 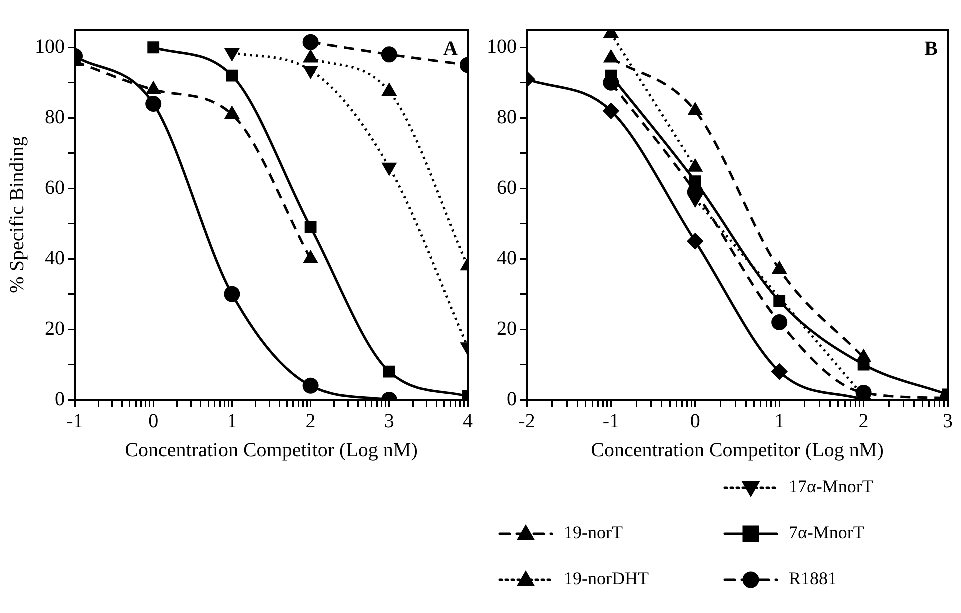 What do you see at coordinates (17, 215) in the screenshot?
I see `y-axis-title: % Specific Binding` at bounding box center [17, 215].